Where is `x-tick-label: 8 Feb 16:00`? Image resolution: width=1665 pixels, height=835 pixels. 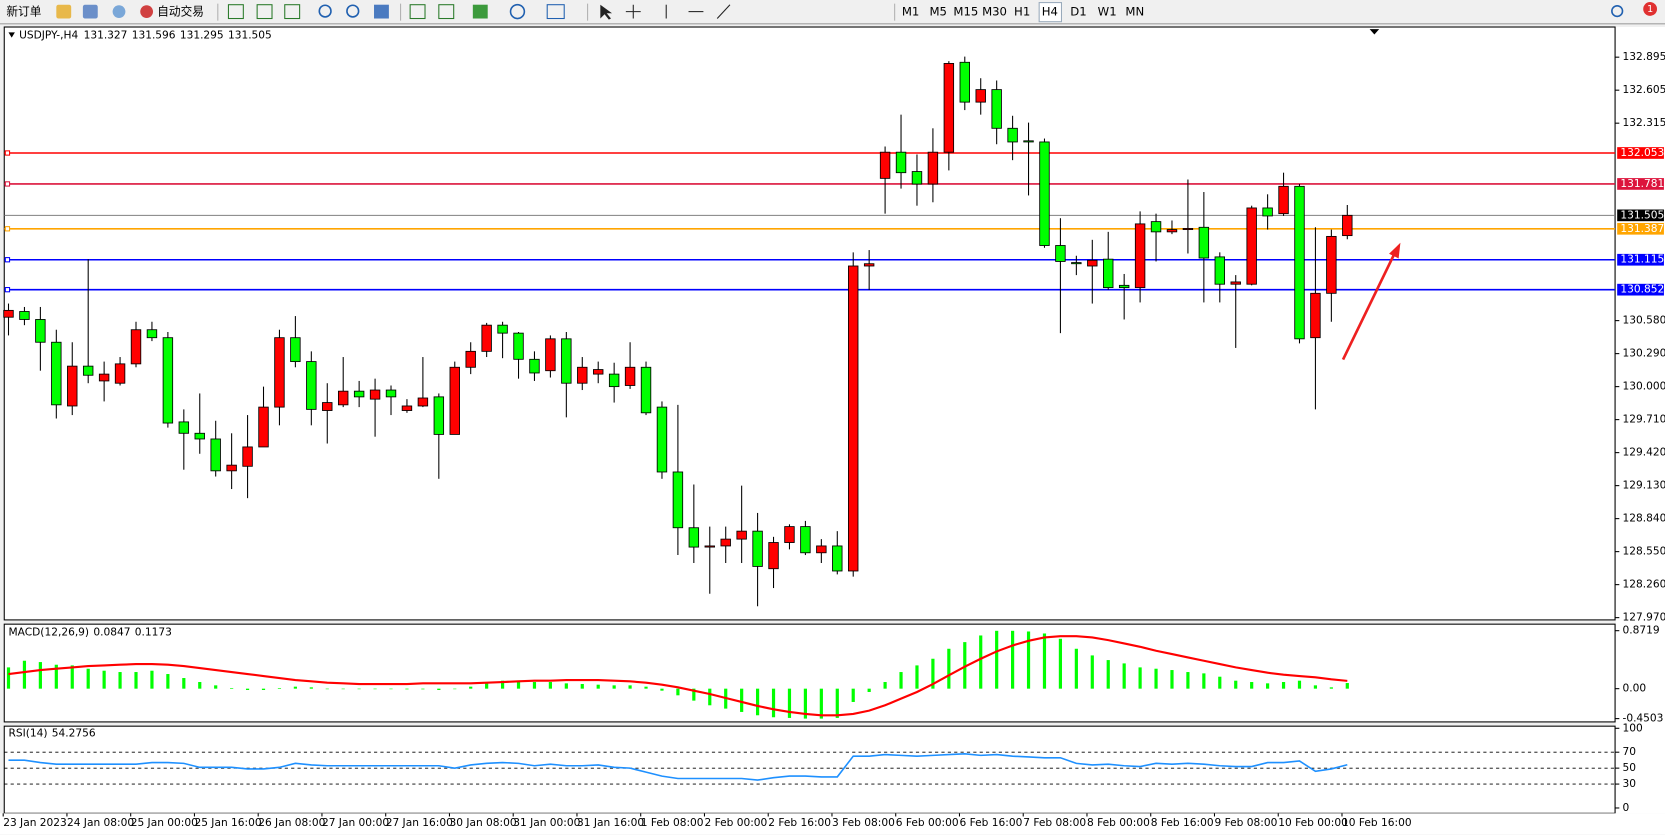
x-tick-label: 8 Feb 16:00 is located at coordinates (1182, 822).